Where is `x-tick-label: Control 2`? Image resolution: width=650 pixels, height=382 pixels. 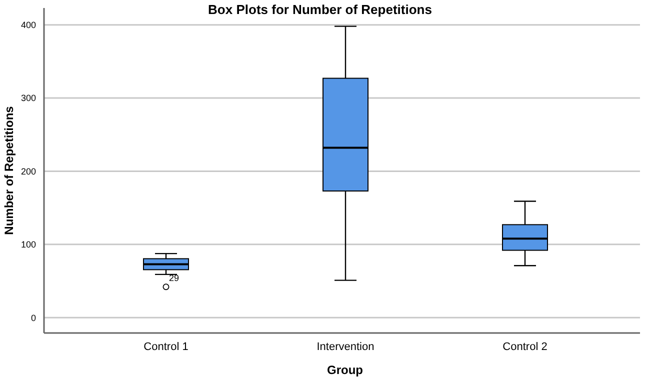 x-tick-label: Control 2 is located at coordinates (525, 347).